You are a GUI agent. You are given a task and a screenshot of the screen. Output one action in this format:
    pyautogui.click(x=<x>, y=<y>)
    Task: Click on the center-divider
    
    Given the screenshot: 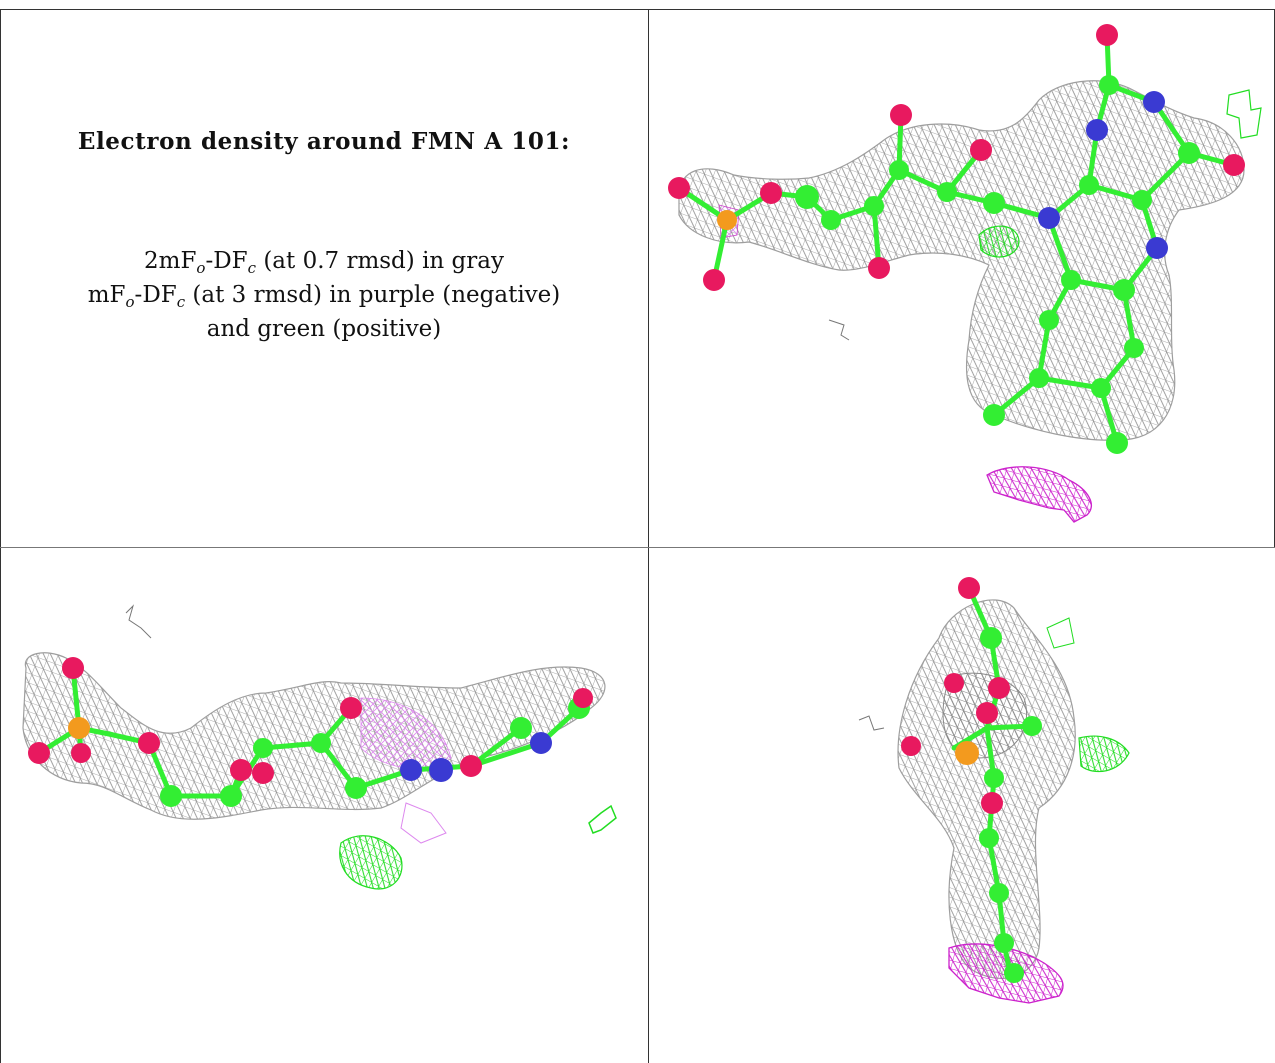 What is the action you would take?
    pyautogui.click(x=648, y=536)
    